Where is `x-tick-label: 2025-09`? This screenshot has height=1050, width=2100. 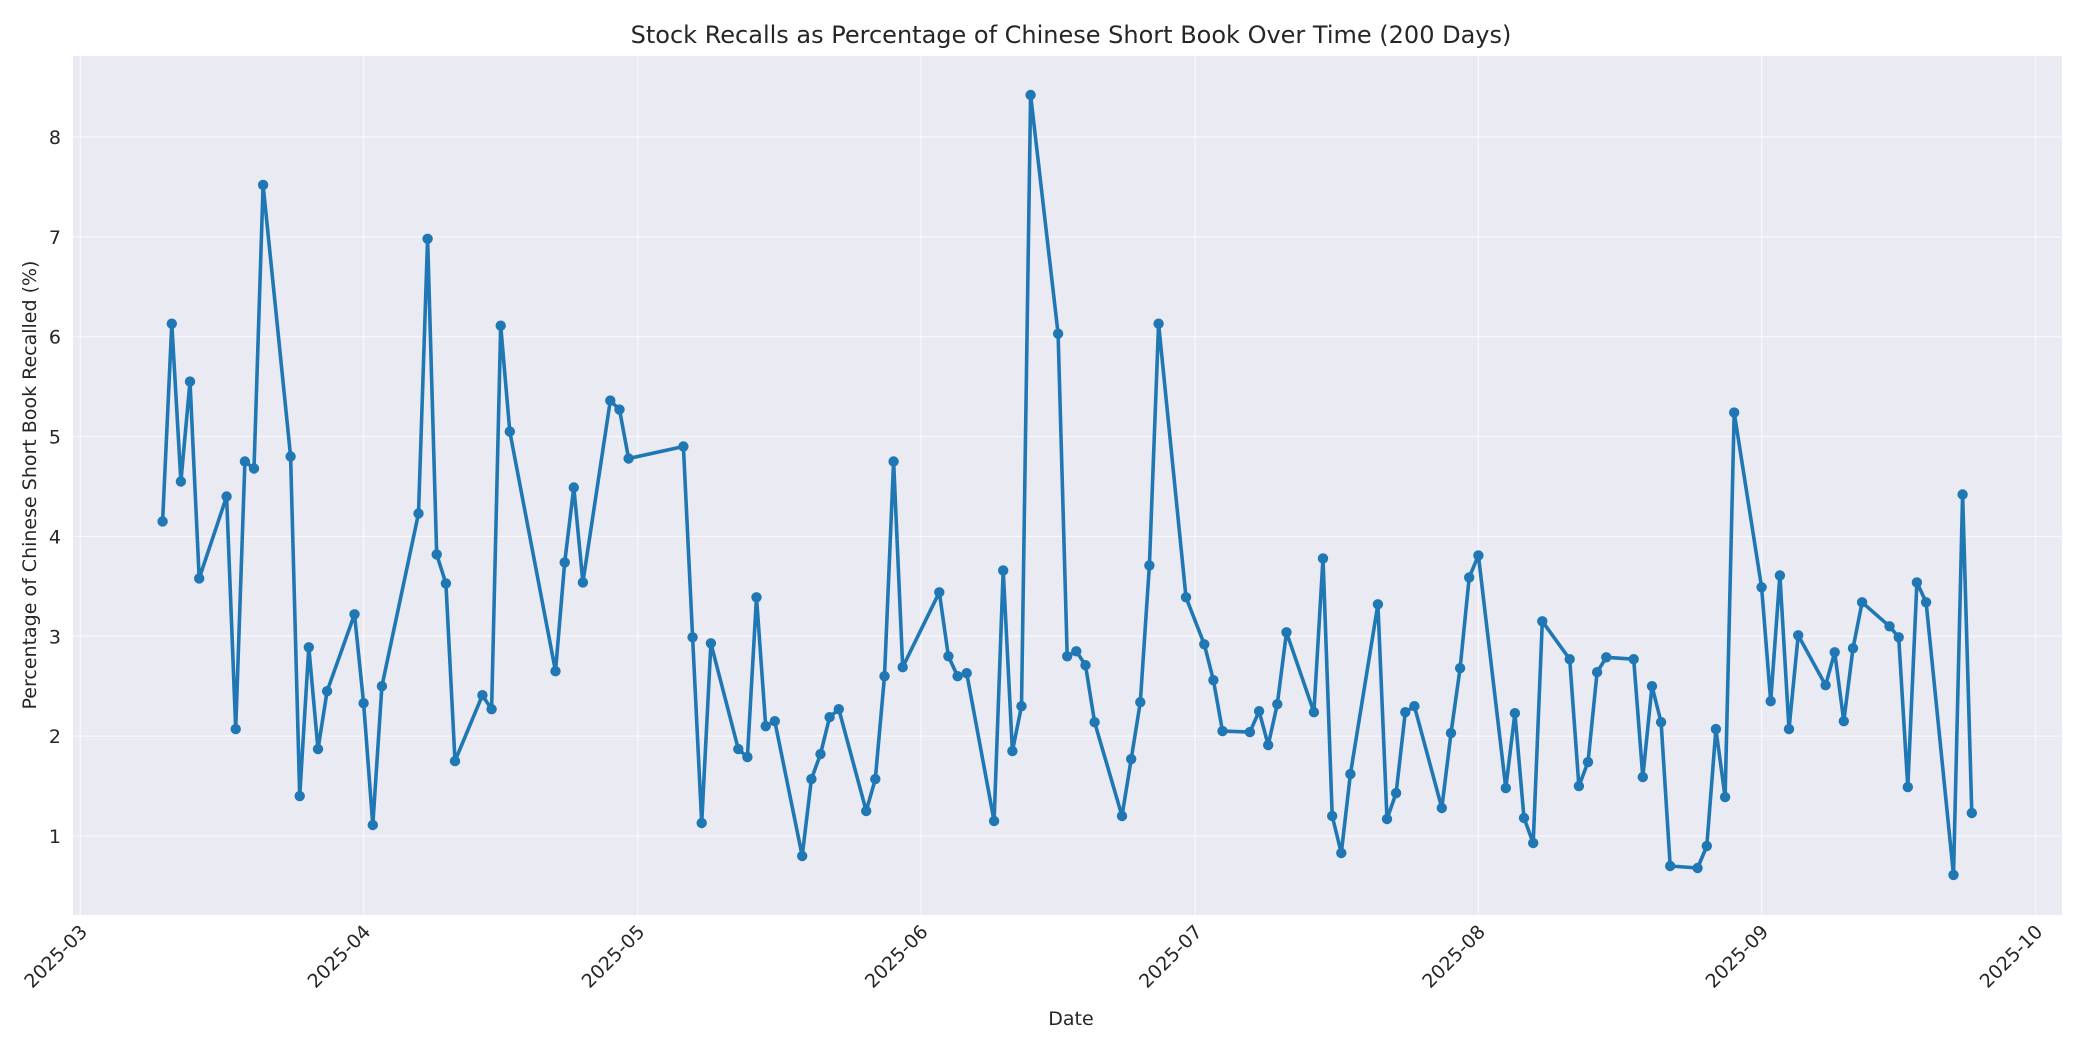 x-tick-label: 2025-09 is located at coordinates (1737, 957).